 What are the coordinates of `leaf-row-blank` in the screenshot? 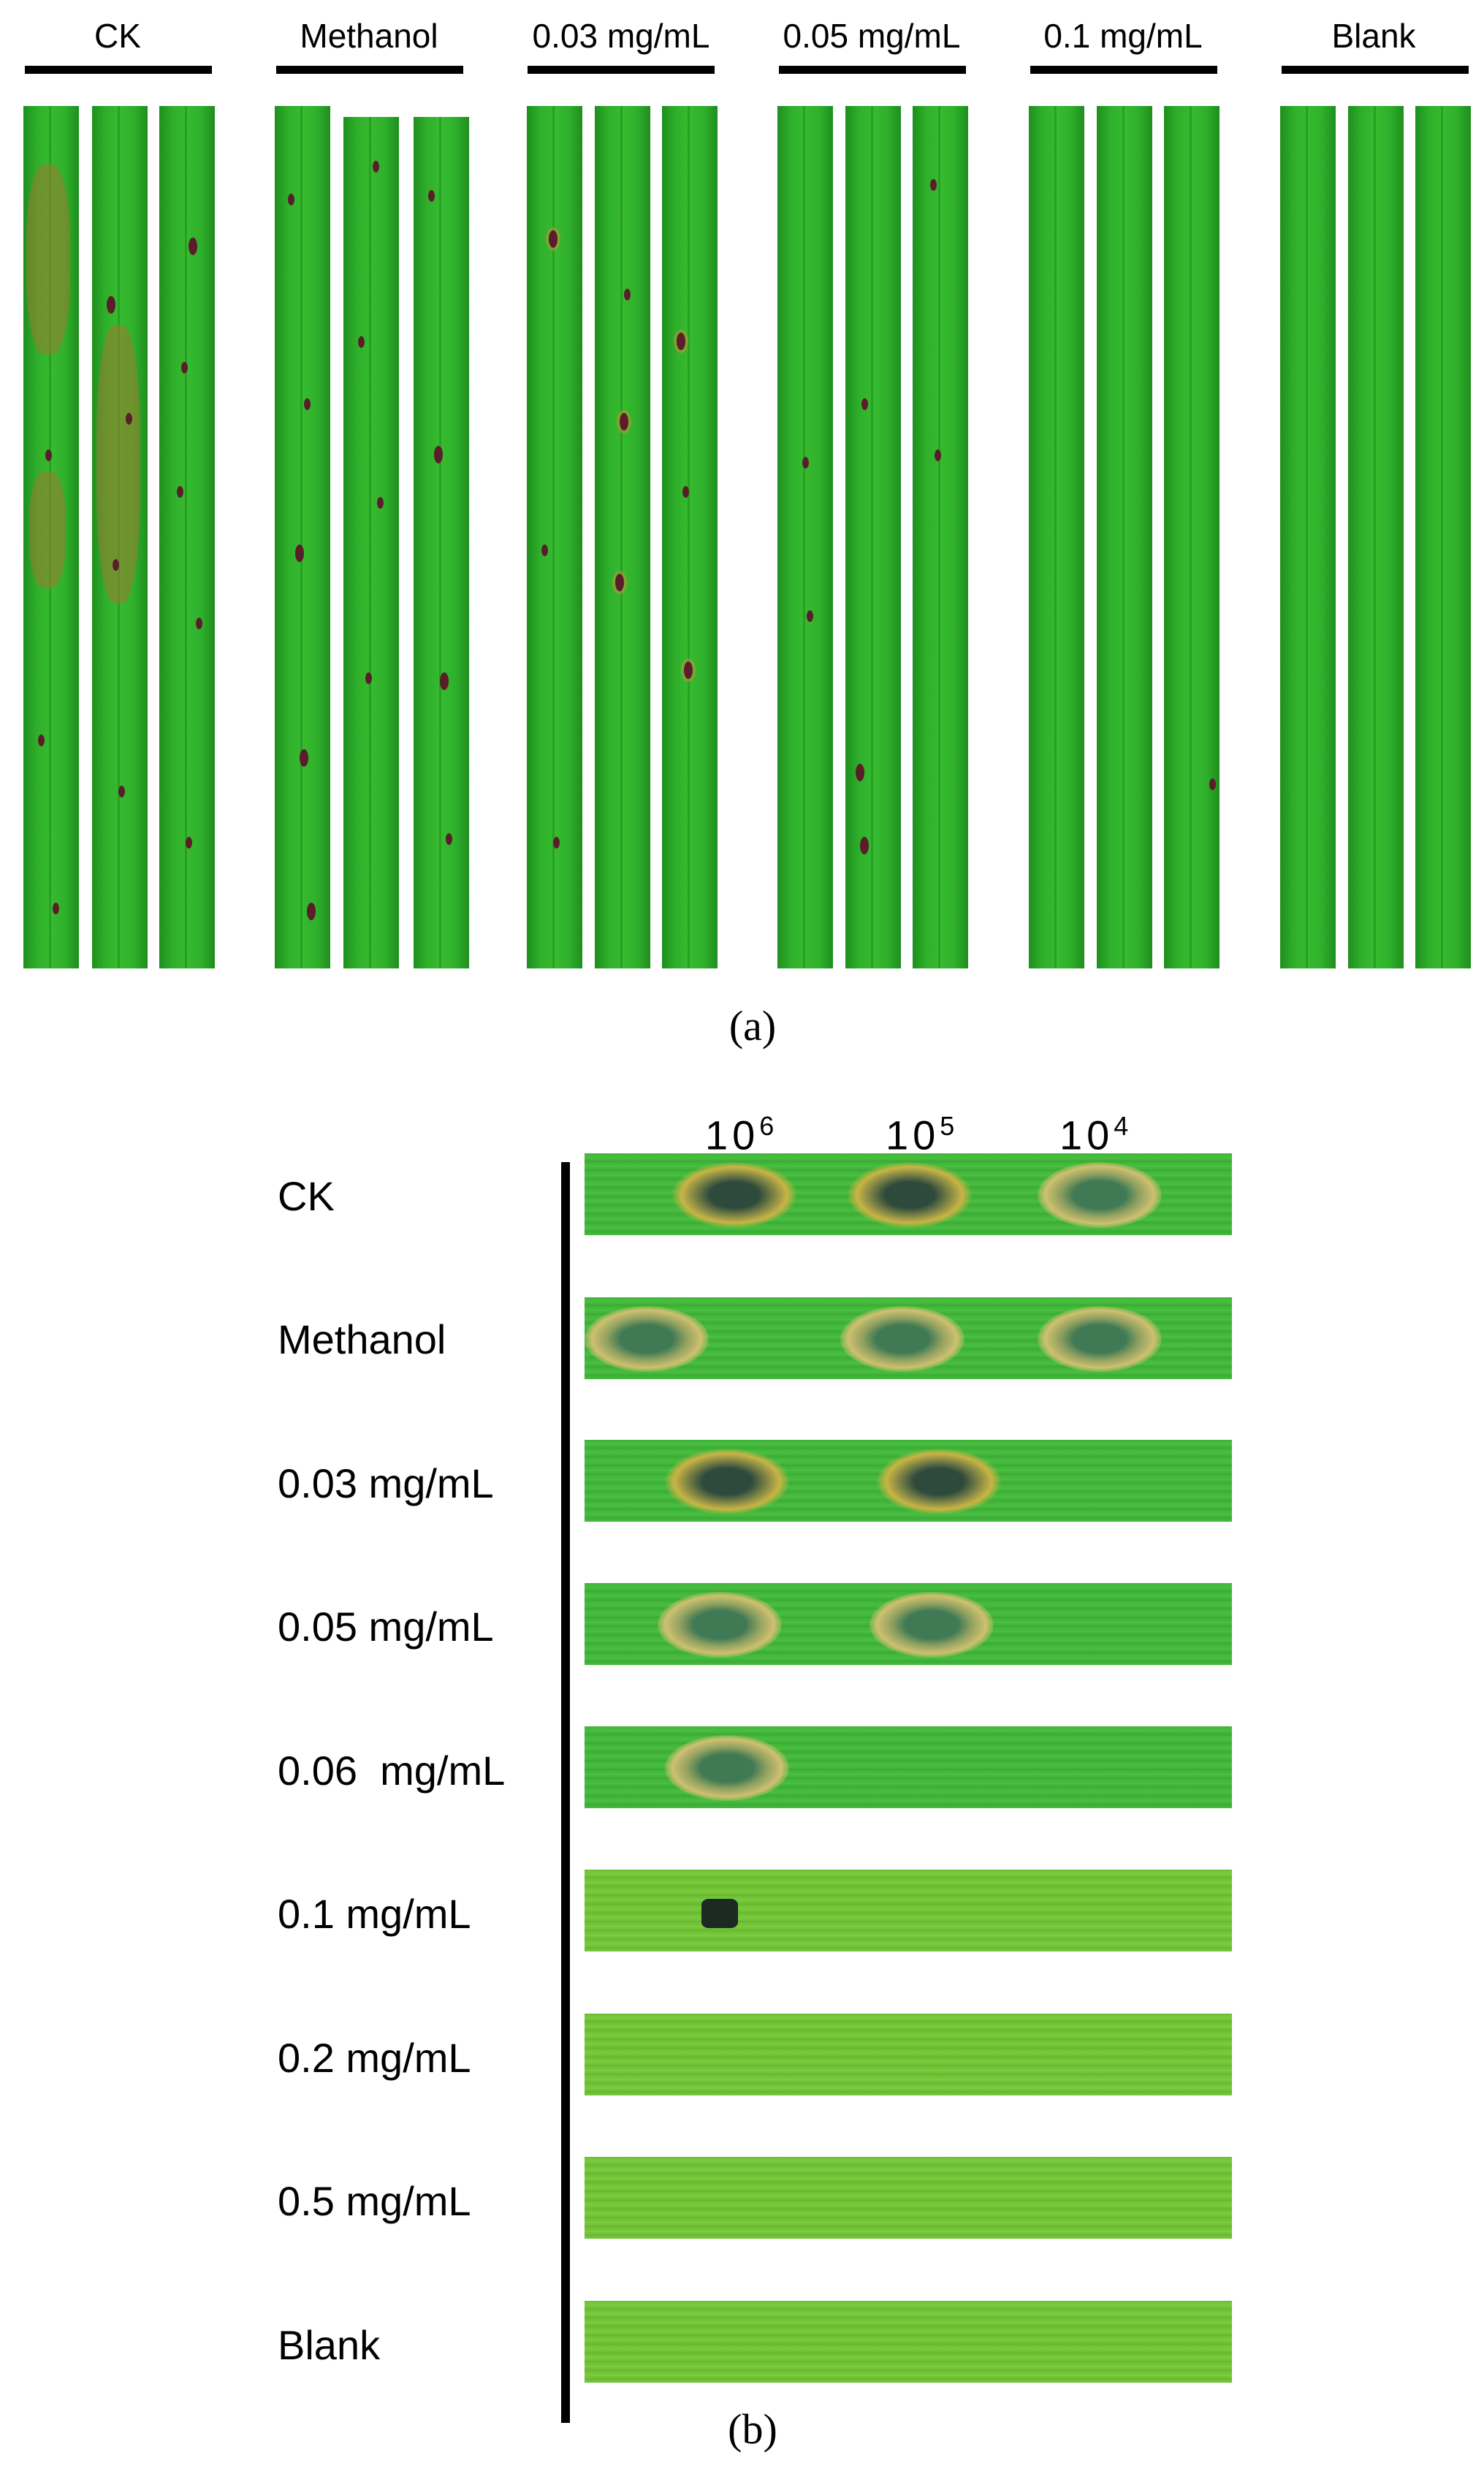 It's located at (909, 2342).